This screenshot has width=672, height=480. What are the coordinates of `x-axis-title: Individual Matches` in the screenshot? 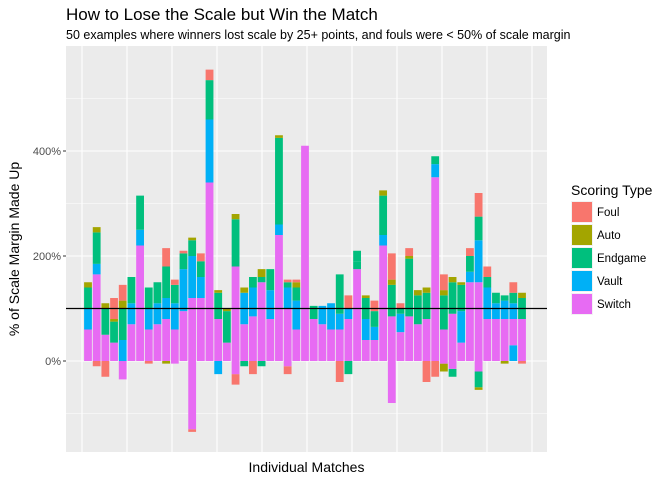 It's located at (307, 467).